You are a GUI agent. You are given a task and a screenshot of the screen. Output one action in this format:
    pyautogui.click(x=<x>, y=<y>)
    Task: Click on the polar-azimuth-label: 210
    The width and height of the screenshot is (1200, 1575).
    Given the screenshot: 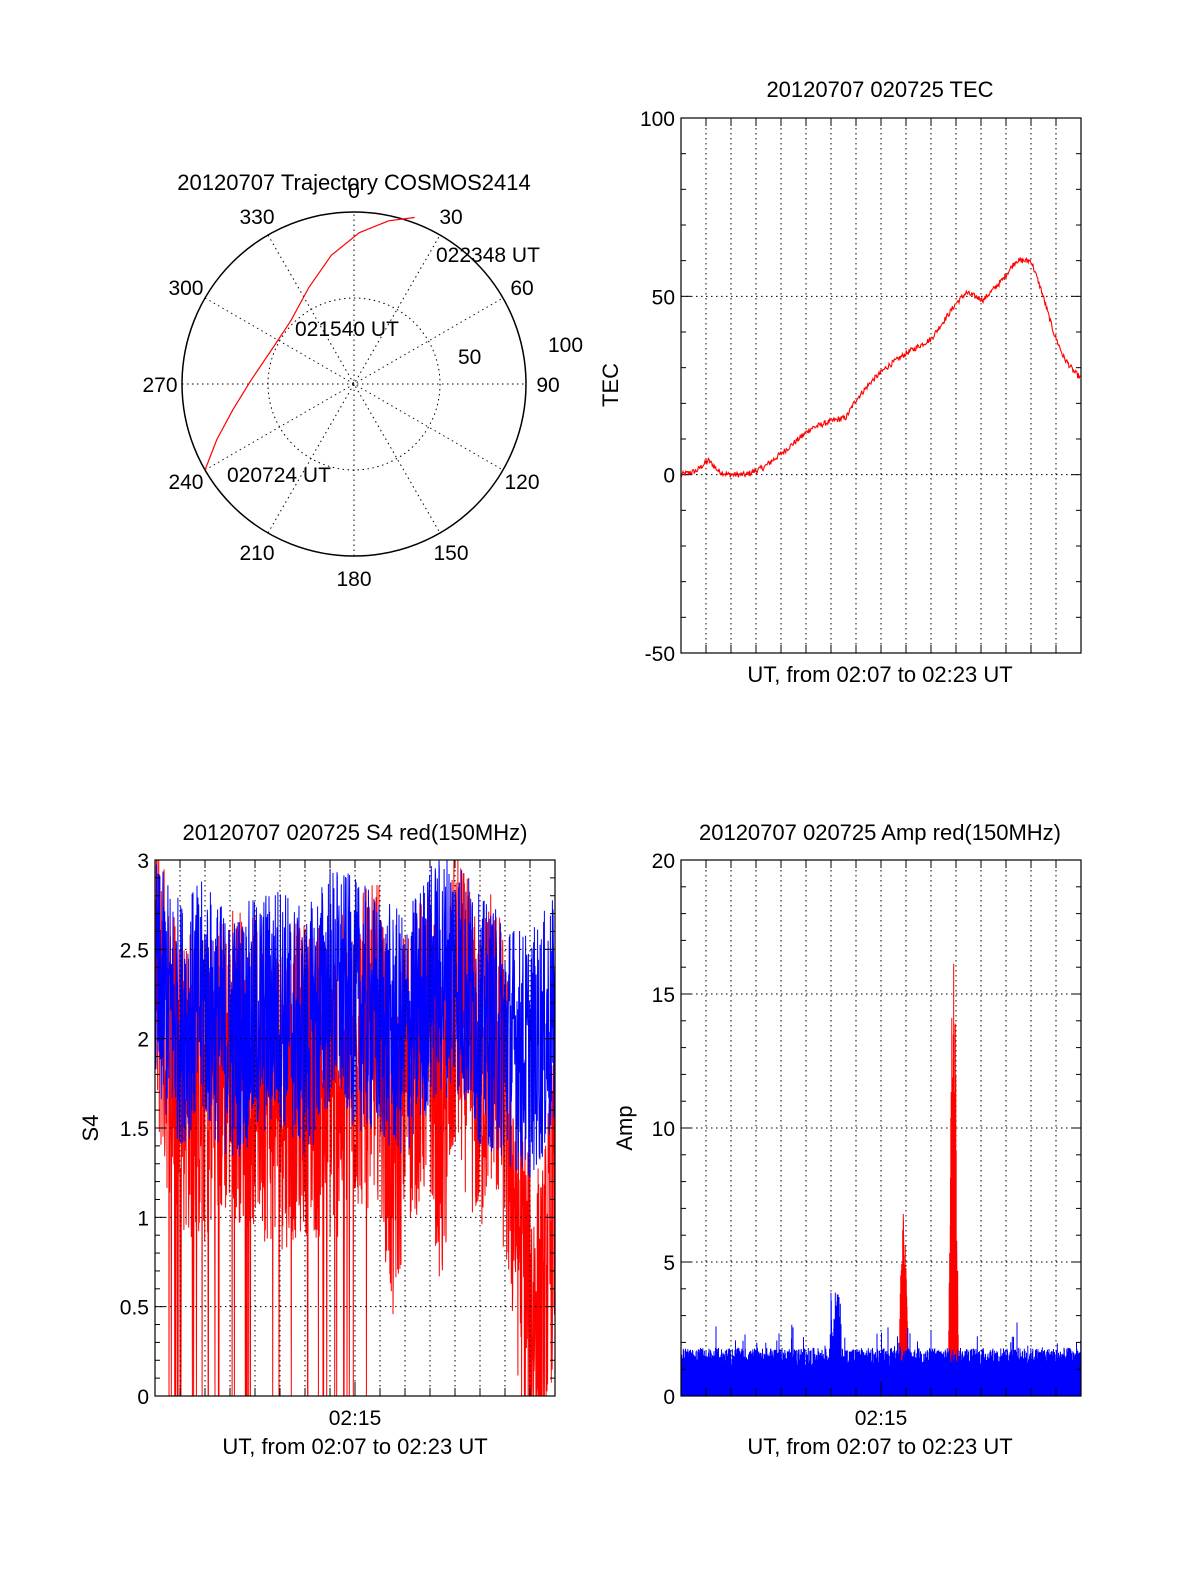 What is the action you would take?
    pyautogui.click(x=256, y=553)
    